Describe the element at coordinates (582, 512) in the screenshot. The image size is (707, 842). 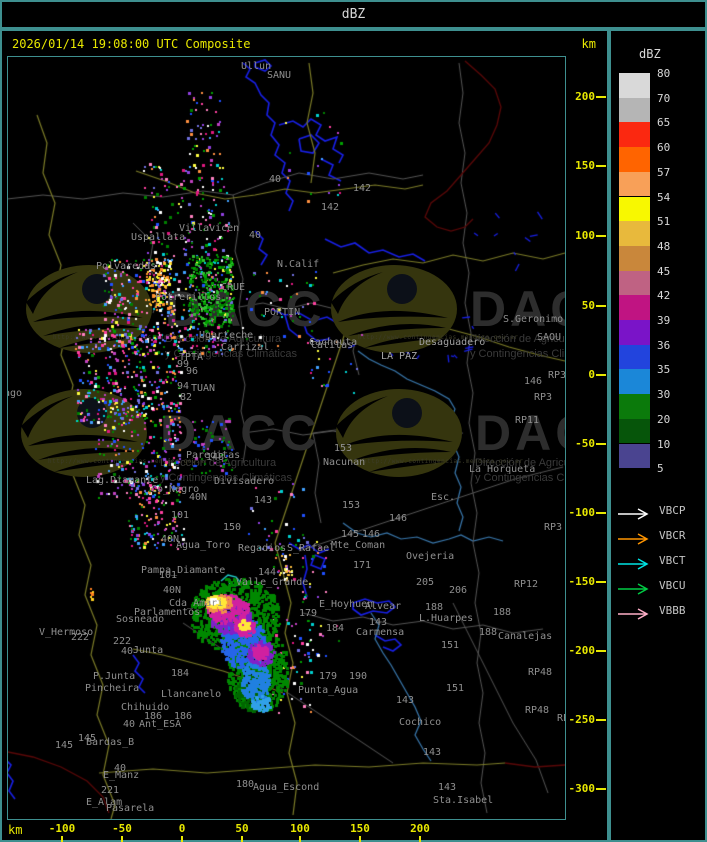
I see `right-axis-tick-label: -100` at that location.